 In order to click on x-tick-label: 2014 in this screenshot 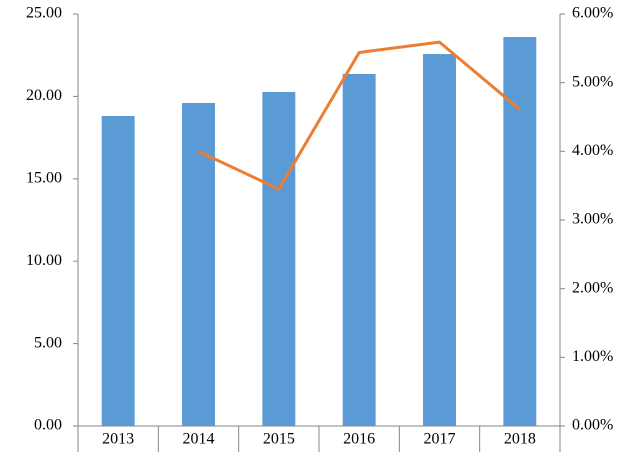, I will do `click(199, 439)`.